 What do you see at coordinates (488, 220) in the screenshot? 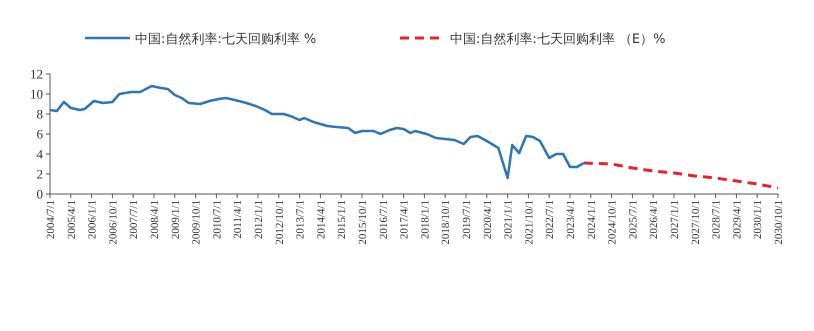
I see `x-tick-label: 2020/4/1` at bounding box center [488, 220].